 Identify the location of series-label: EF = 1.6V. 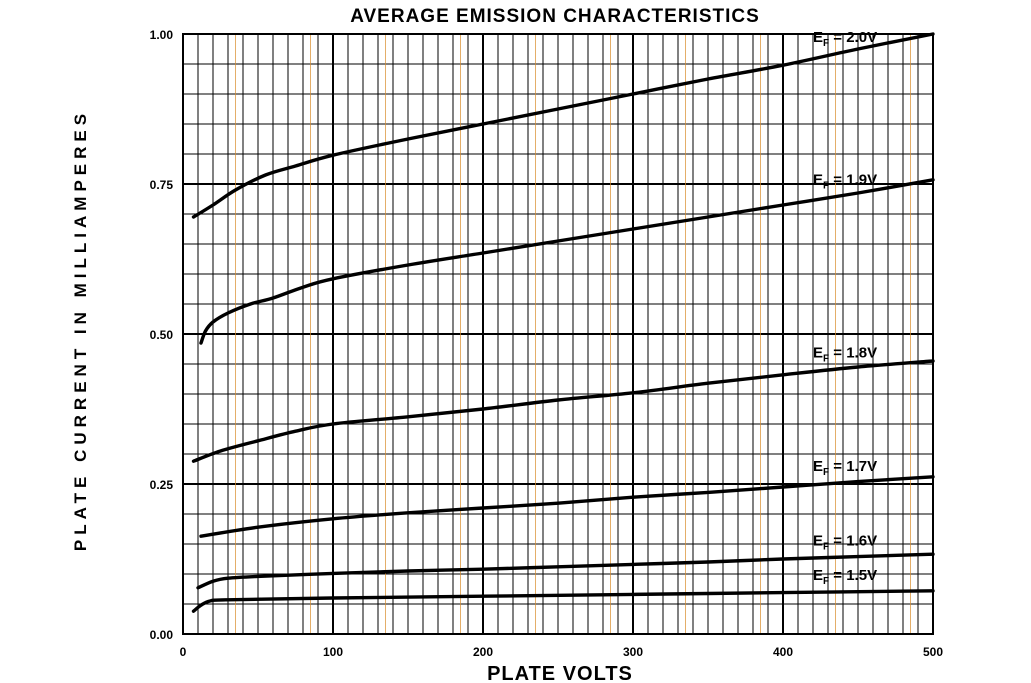
(845, 542).